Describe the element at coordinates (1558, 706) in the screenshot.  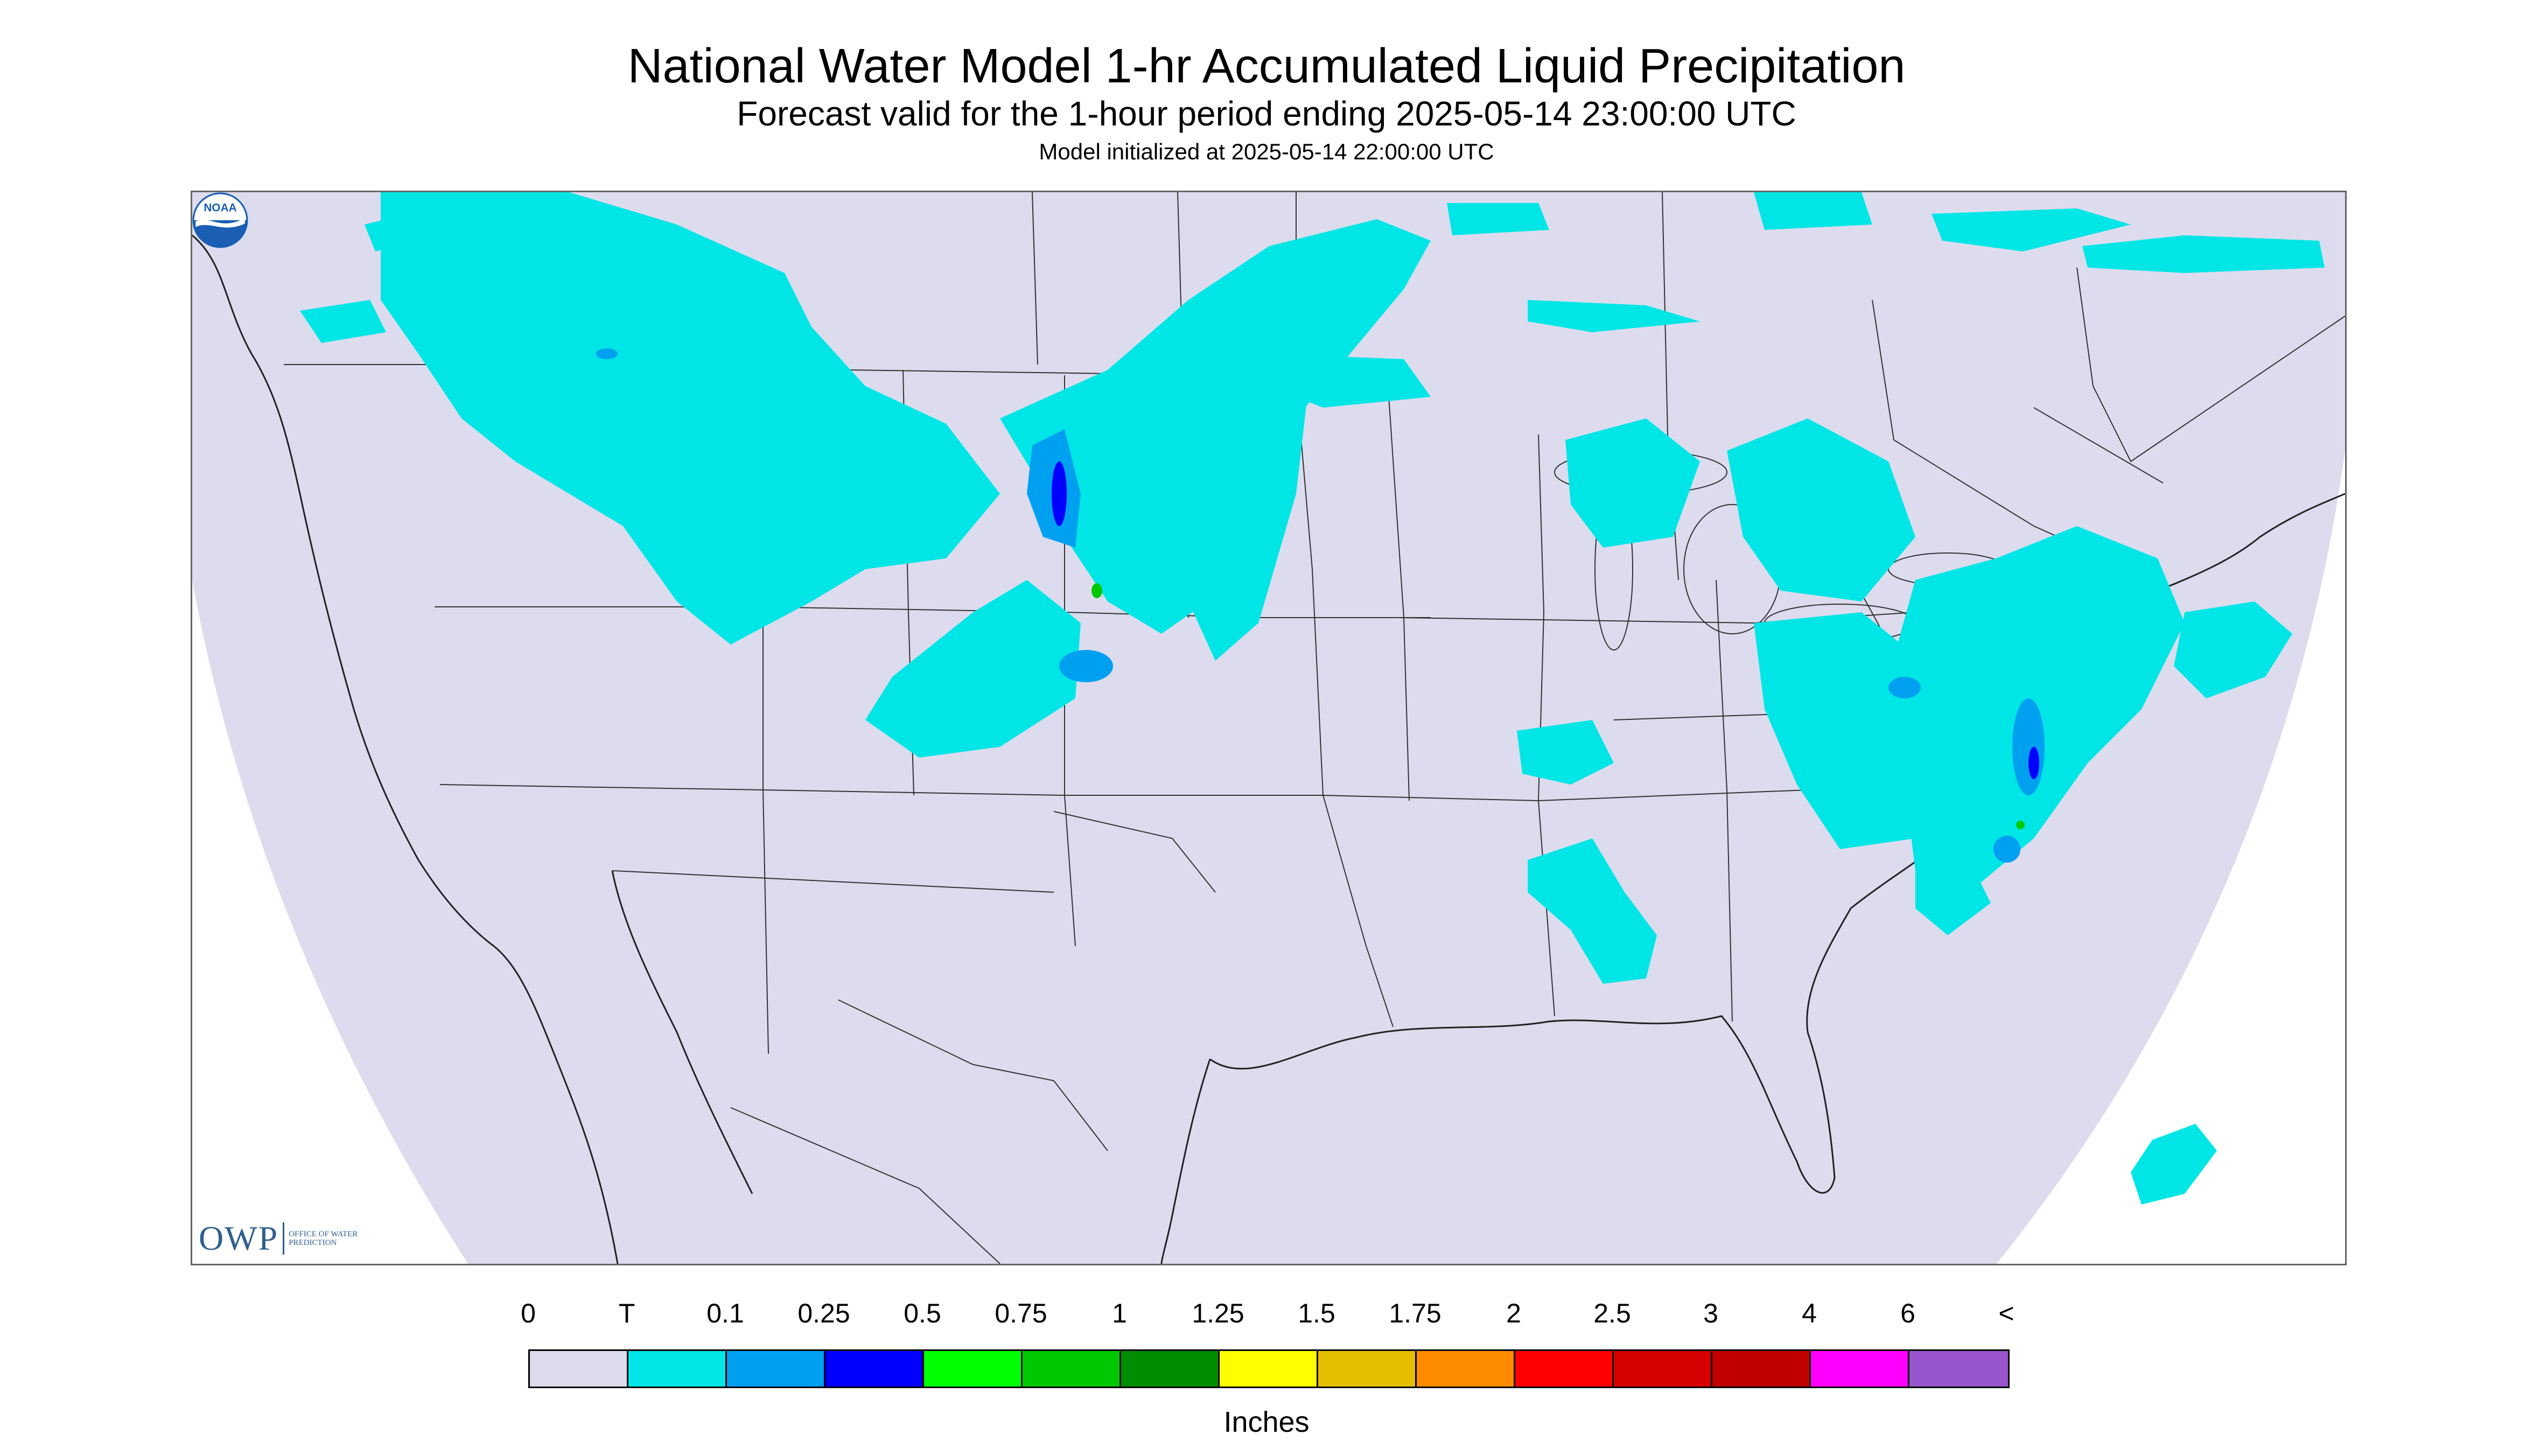
I see `precip-heavy` at that location.